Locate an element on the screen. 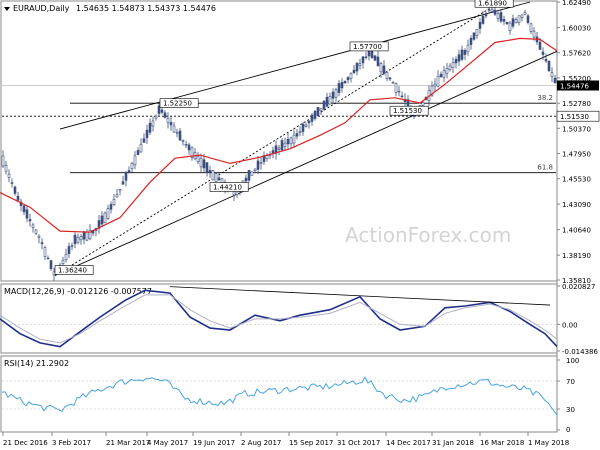  macd-trendline is located at coordinates (360, 296).